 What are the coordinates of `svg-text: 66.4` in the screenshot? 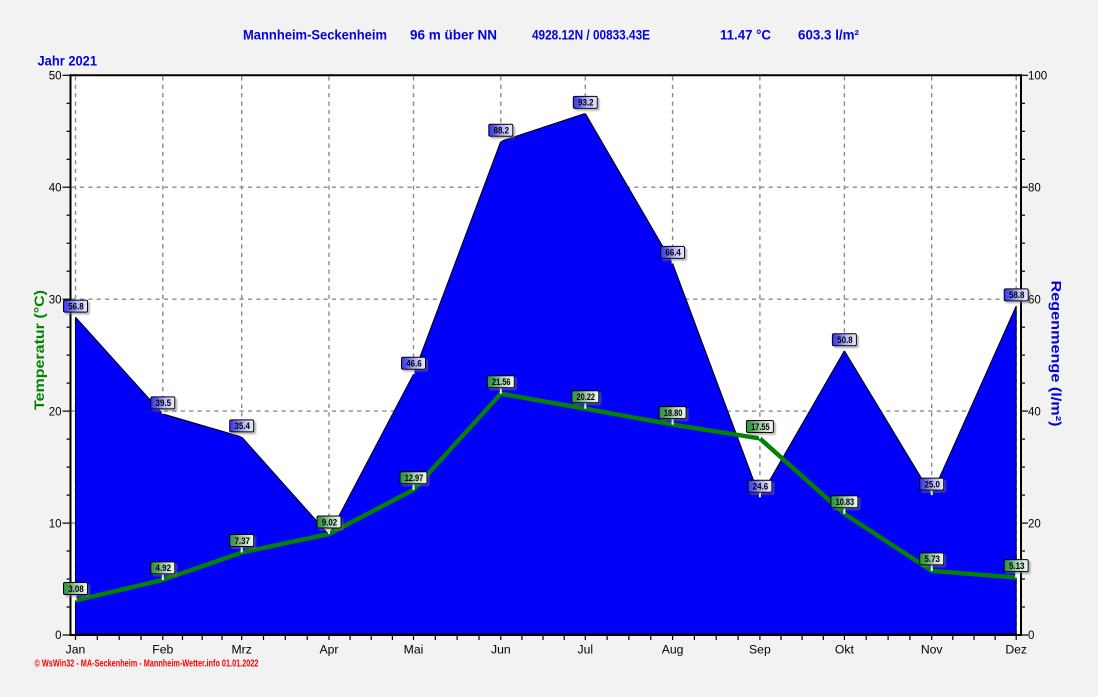 It's located at (673, 253).